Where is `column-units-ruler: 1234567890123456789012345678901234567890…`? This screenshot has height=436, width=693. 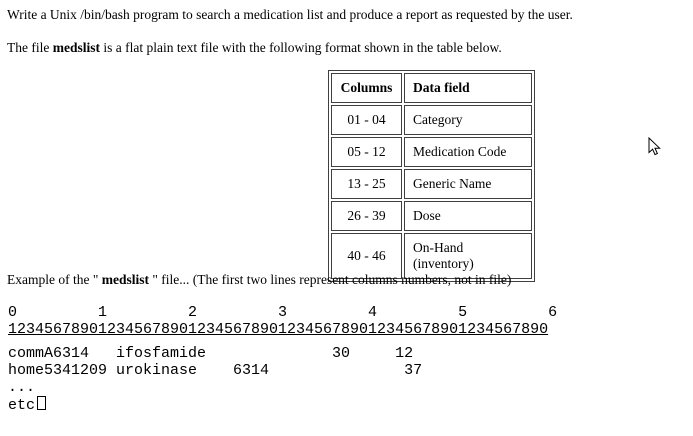
column-units-ruler: 1234567890123456789012345678901234567890… is located at coordinates (278, 329).